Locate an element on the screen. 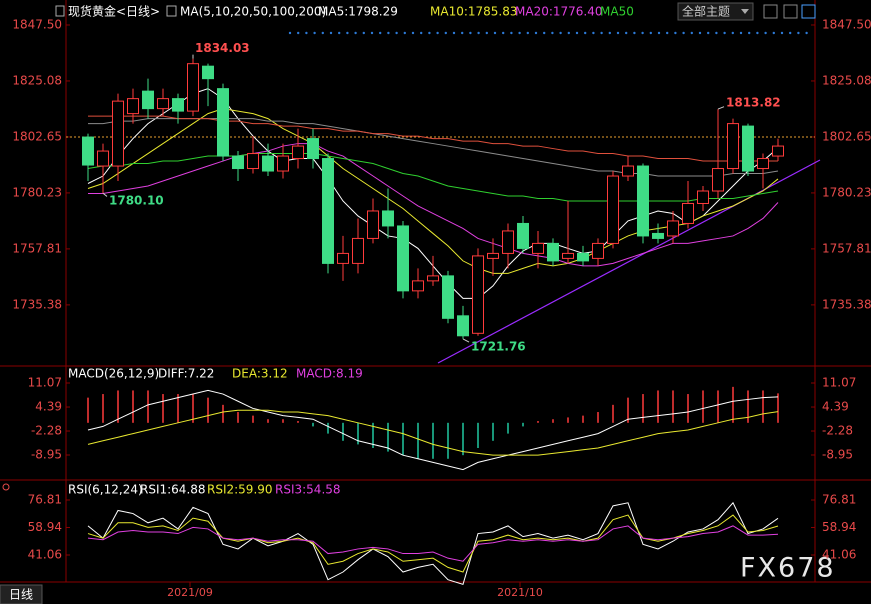 This screenshot has width=871, height=604. legend-entry: MA5:1798.29 is located at coordinates (358, 12).